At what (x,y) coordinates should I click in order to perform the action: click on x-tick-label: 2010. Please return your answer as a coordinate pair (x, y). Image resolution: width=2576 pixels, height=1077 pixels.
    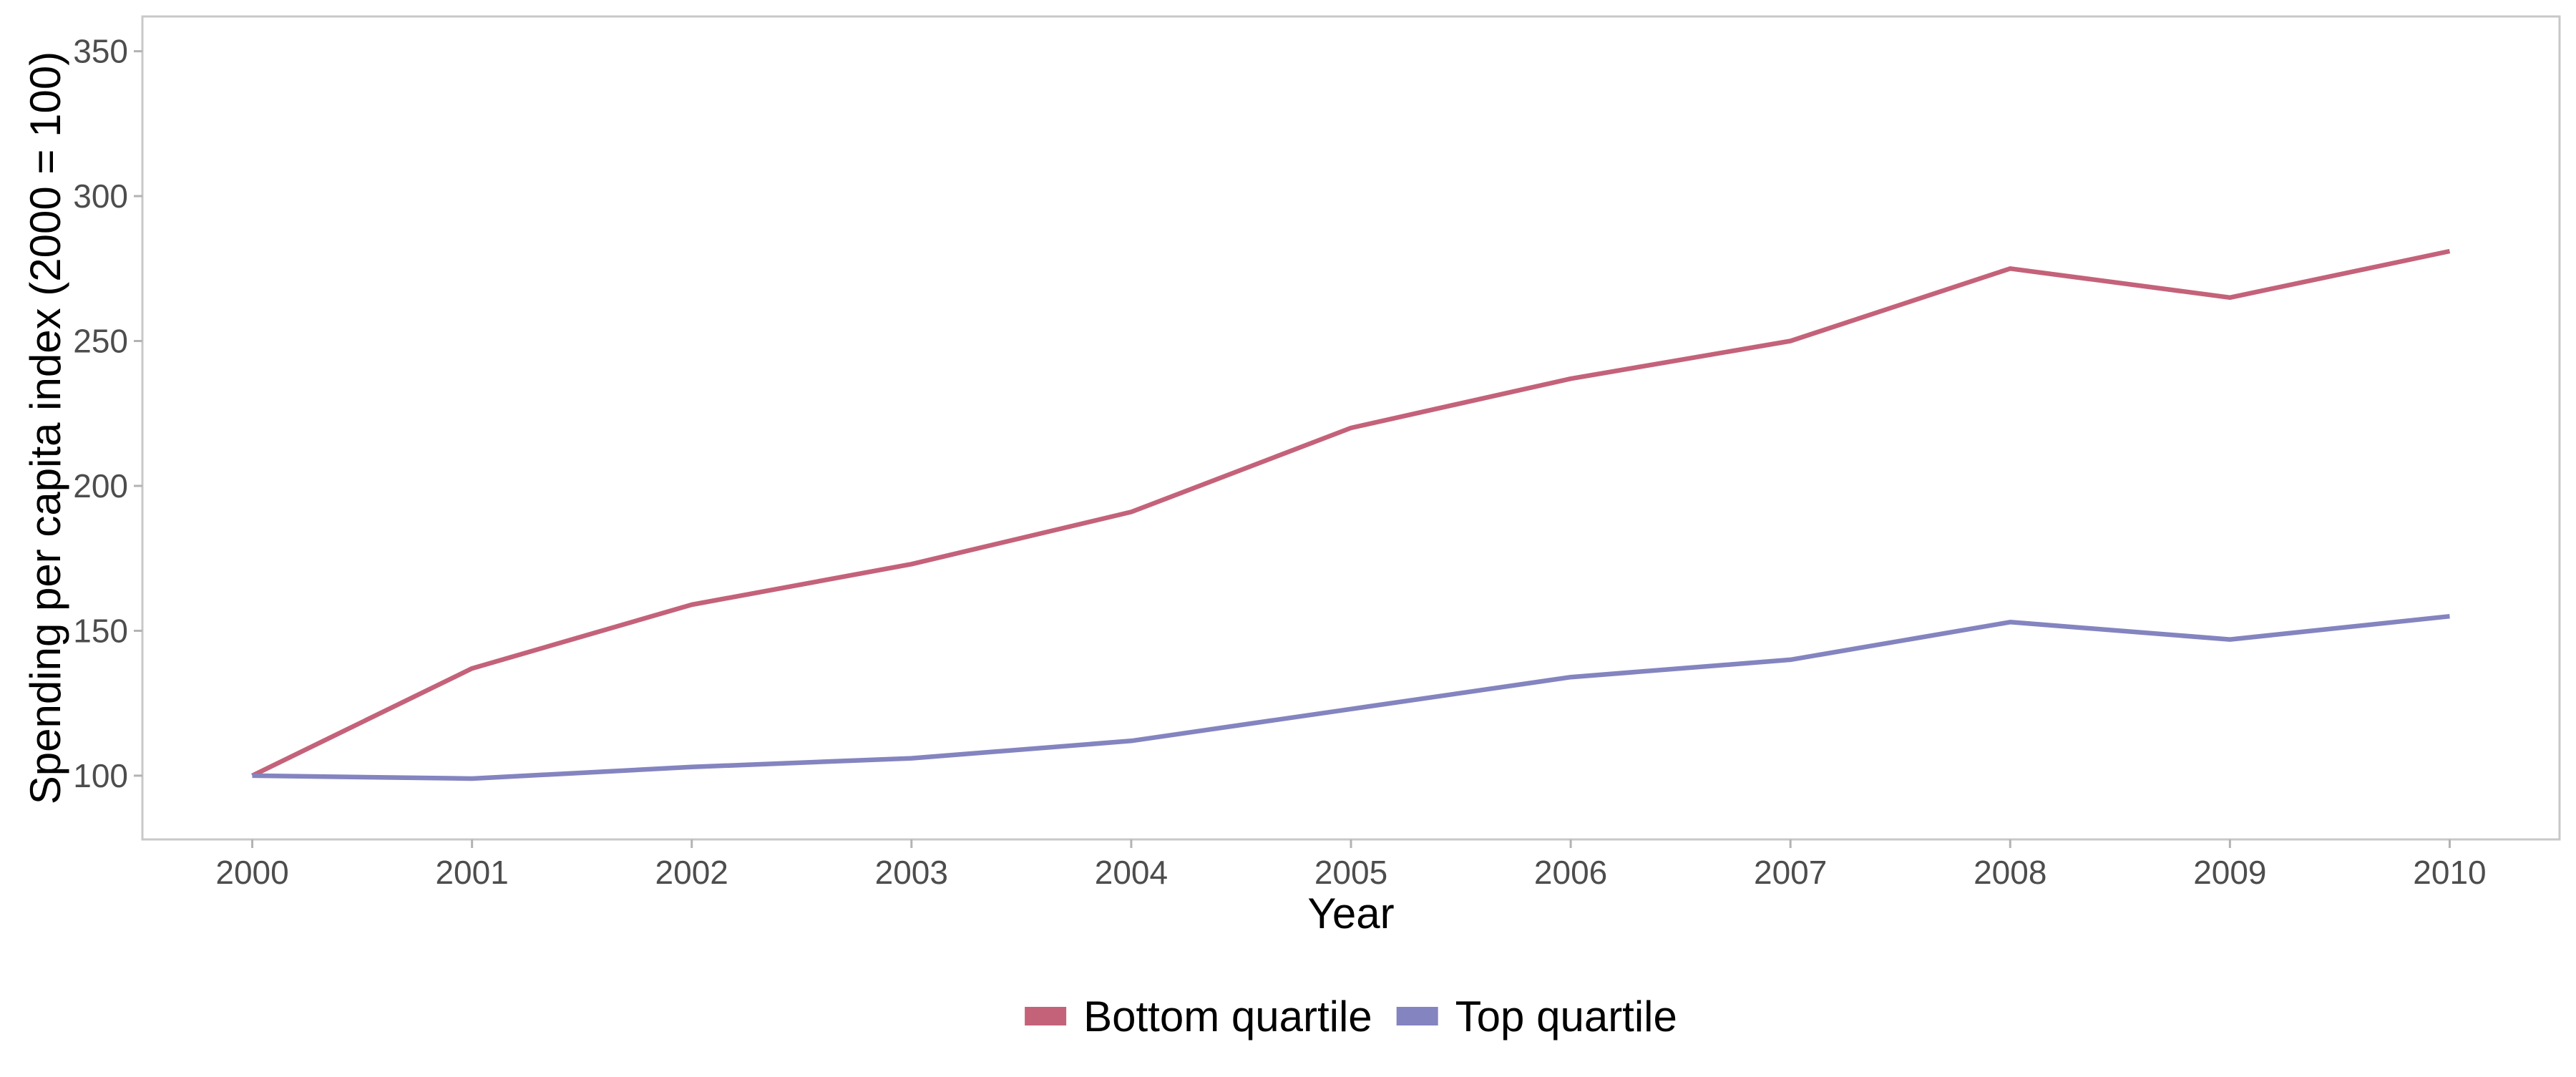
    Looking at the image, I should click on (2449, 872).